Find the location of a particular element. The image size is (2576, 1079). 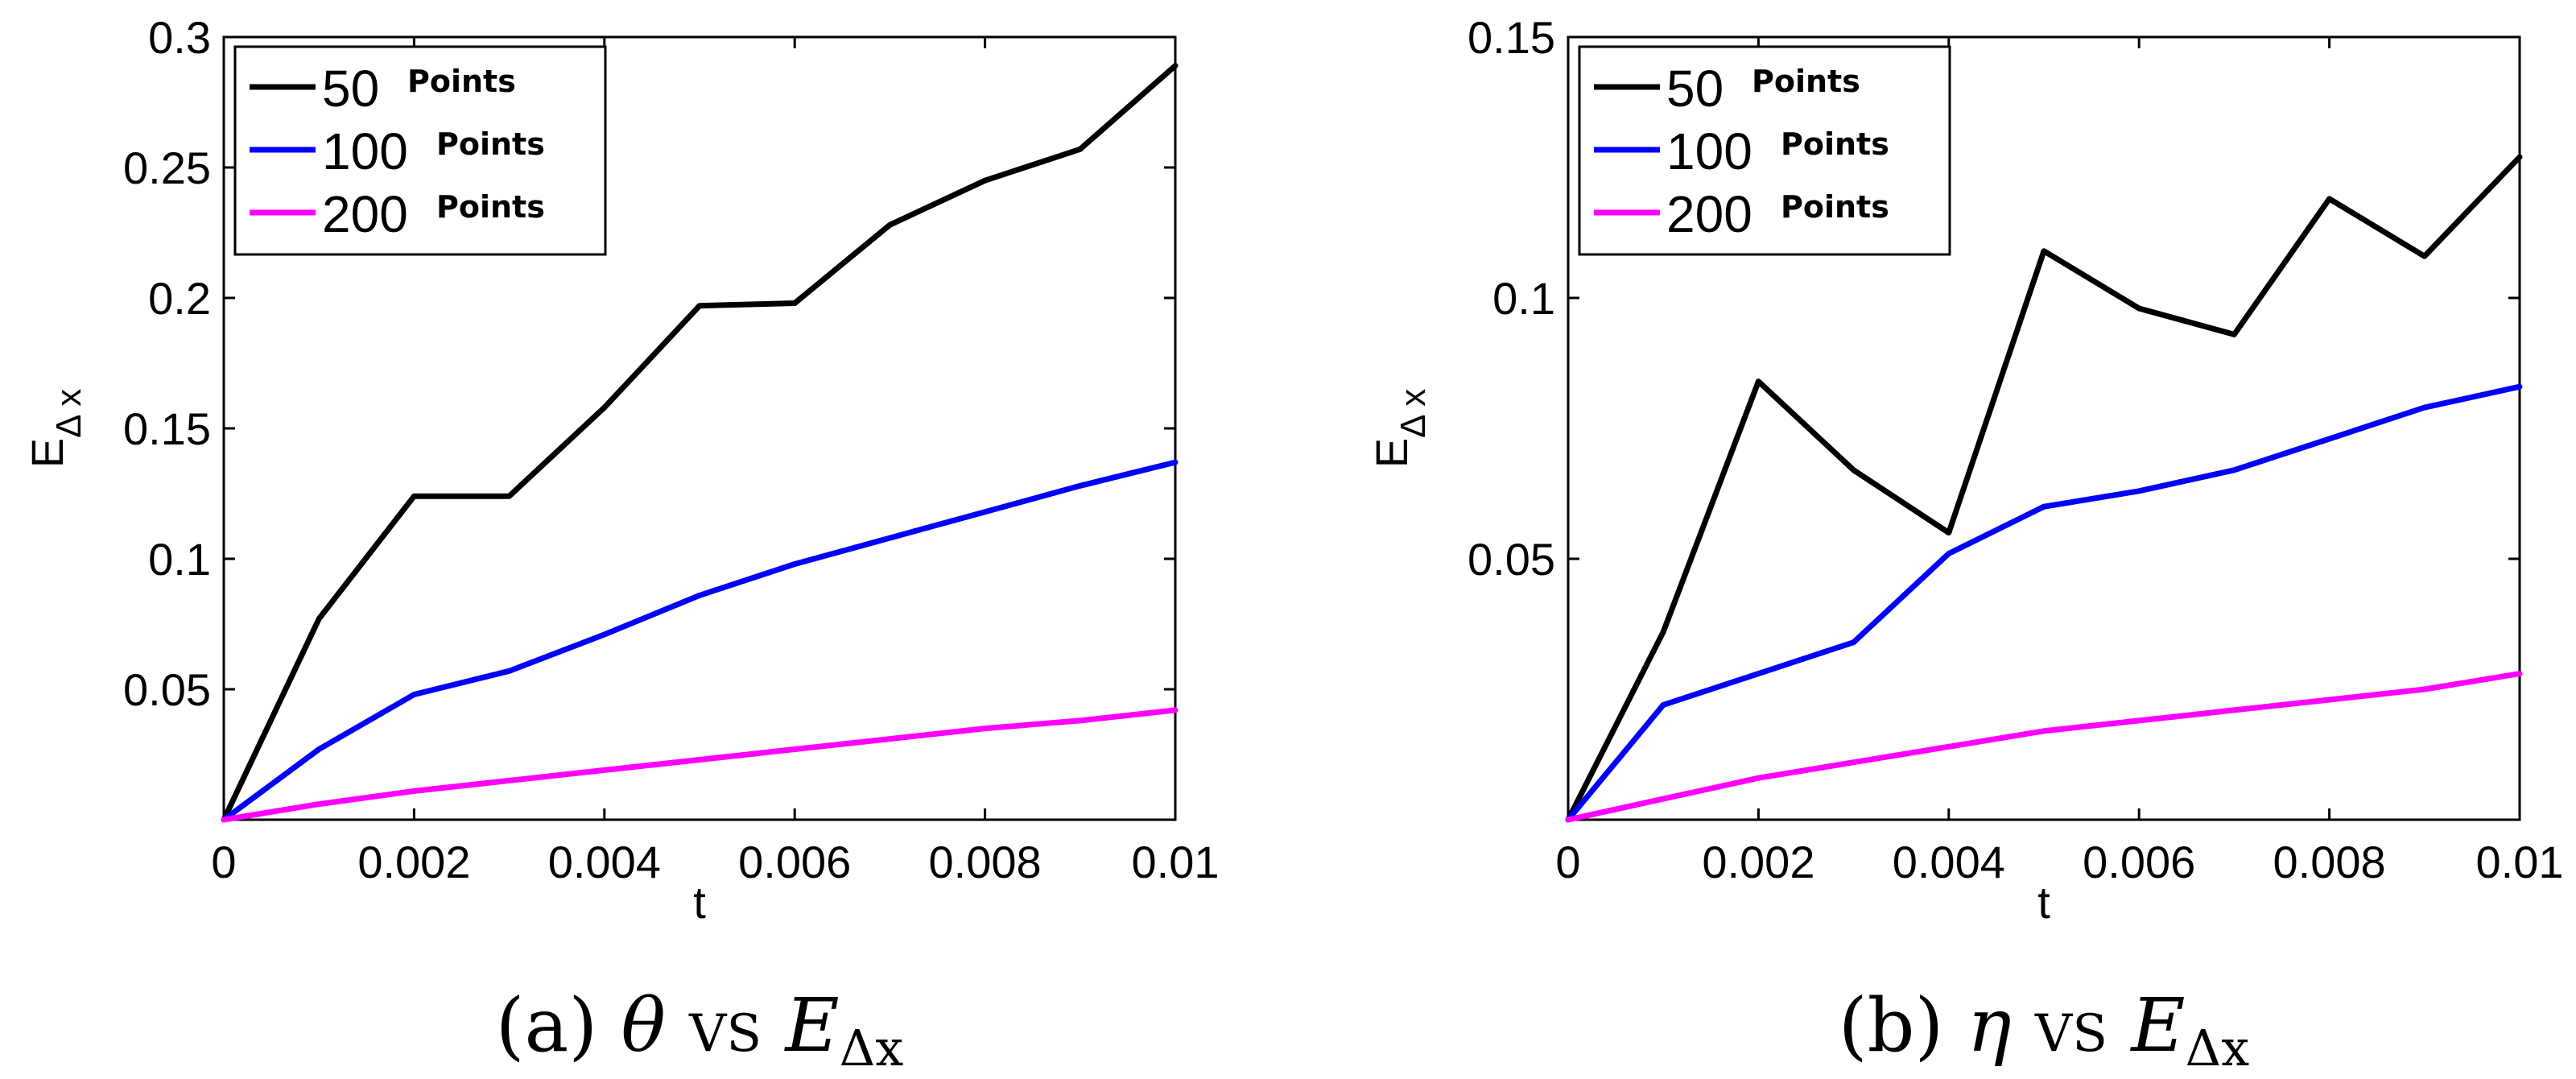

panel-caption: (b) η vs EΔx is located at coordinates (2044, 1029).